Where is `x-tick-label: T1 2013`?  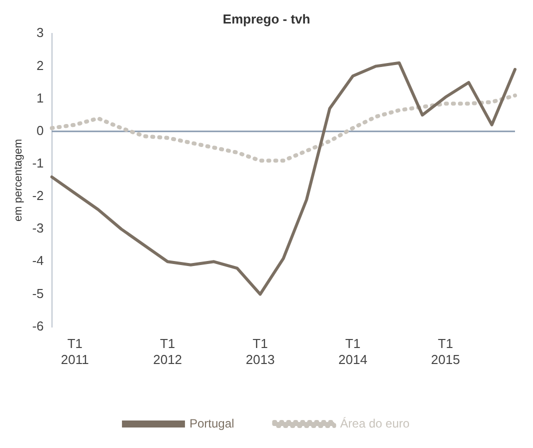
x-tick-label: T1 2013 is located at coordinates (260, 351).